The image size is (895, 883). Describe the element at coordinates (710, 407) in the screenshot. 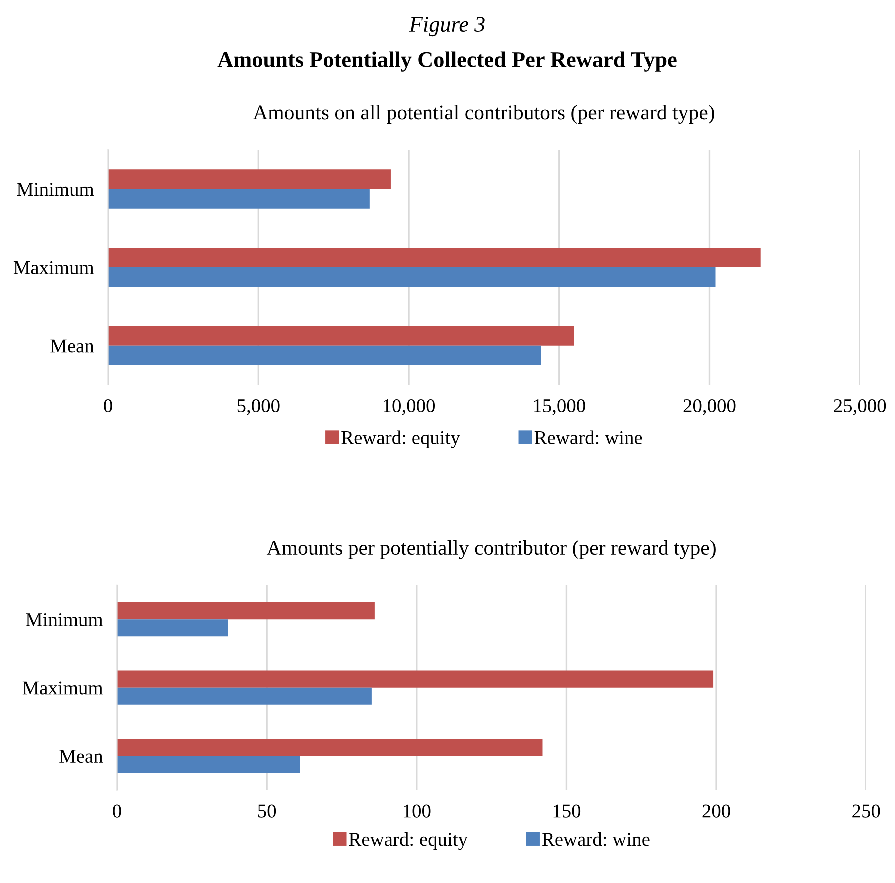

I see `x-tick-label: 20,000` at that location.